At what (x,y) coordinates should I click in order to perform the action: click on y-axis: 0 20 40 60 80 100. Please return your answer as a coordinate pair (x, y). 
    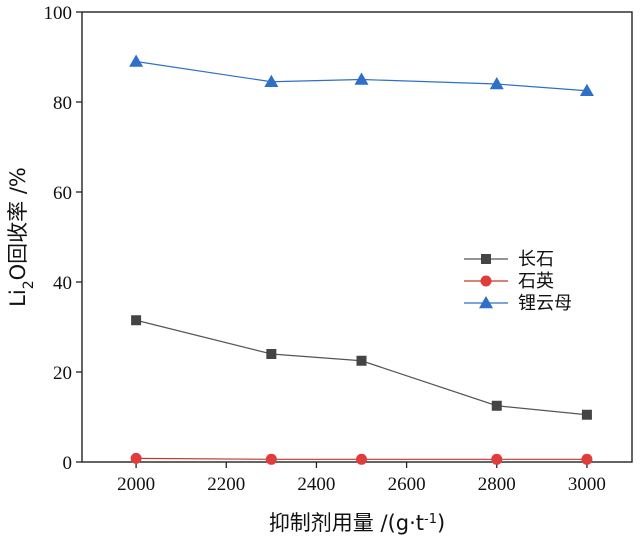
    Looking at the image, I should click on (63, 238).